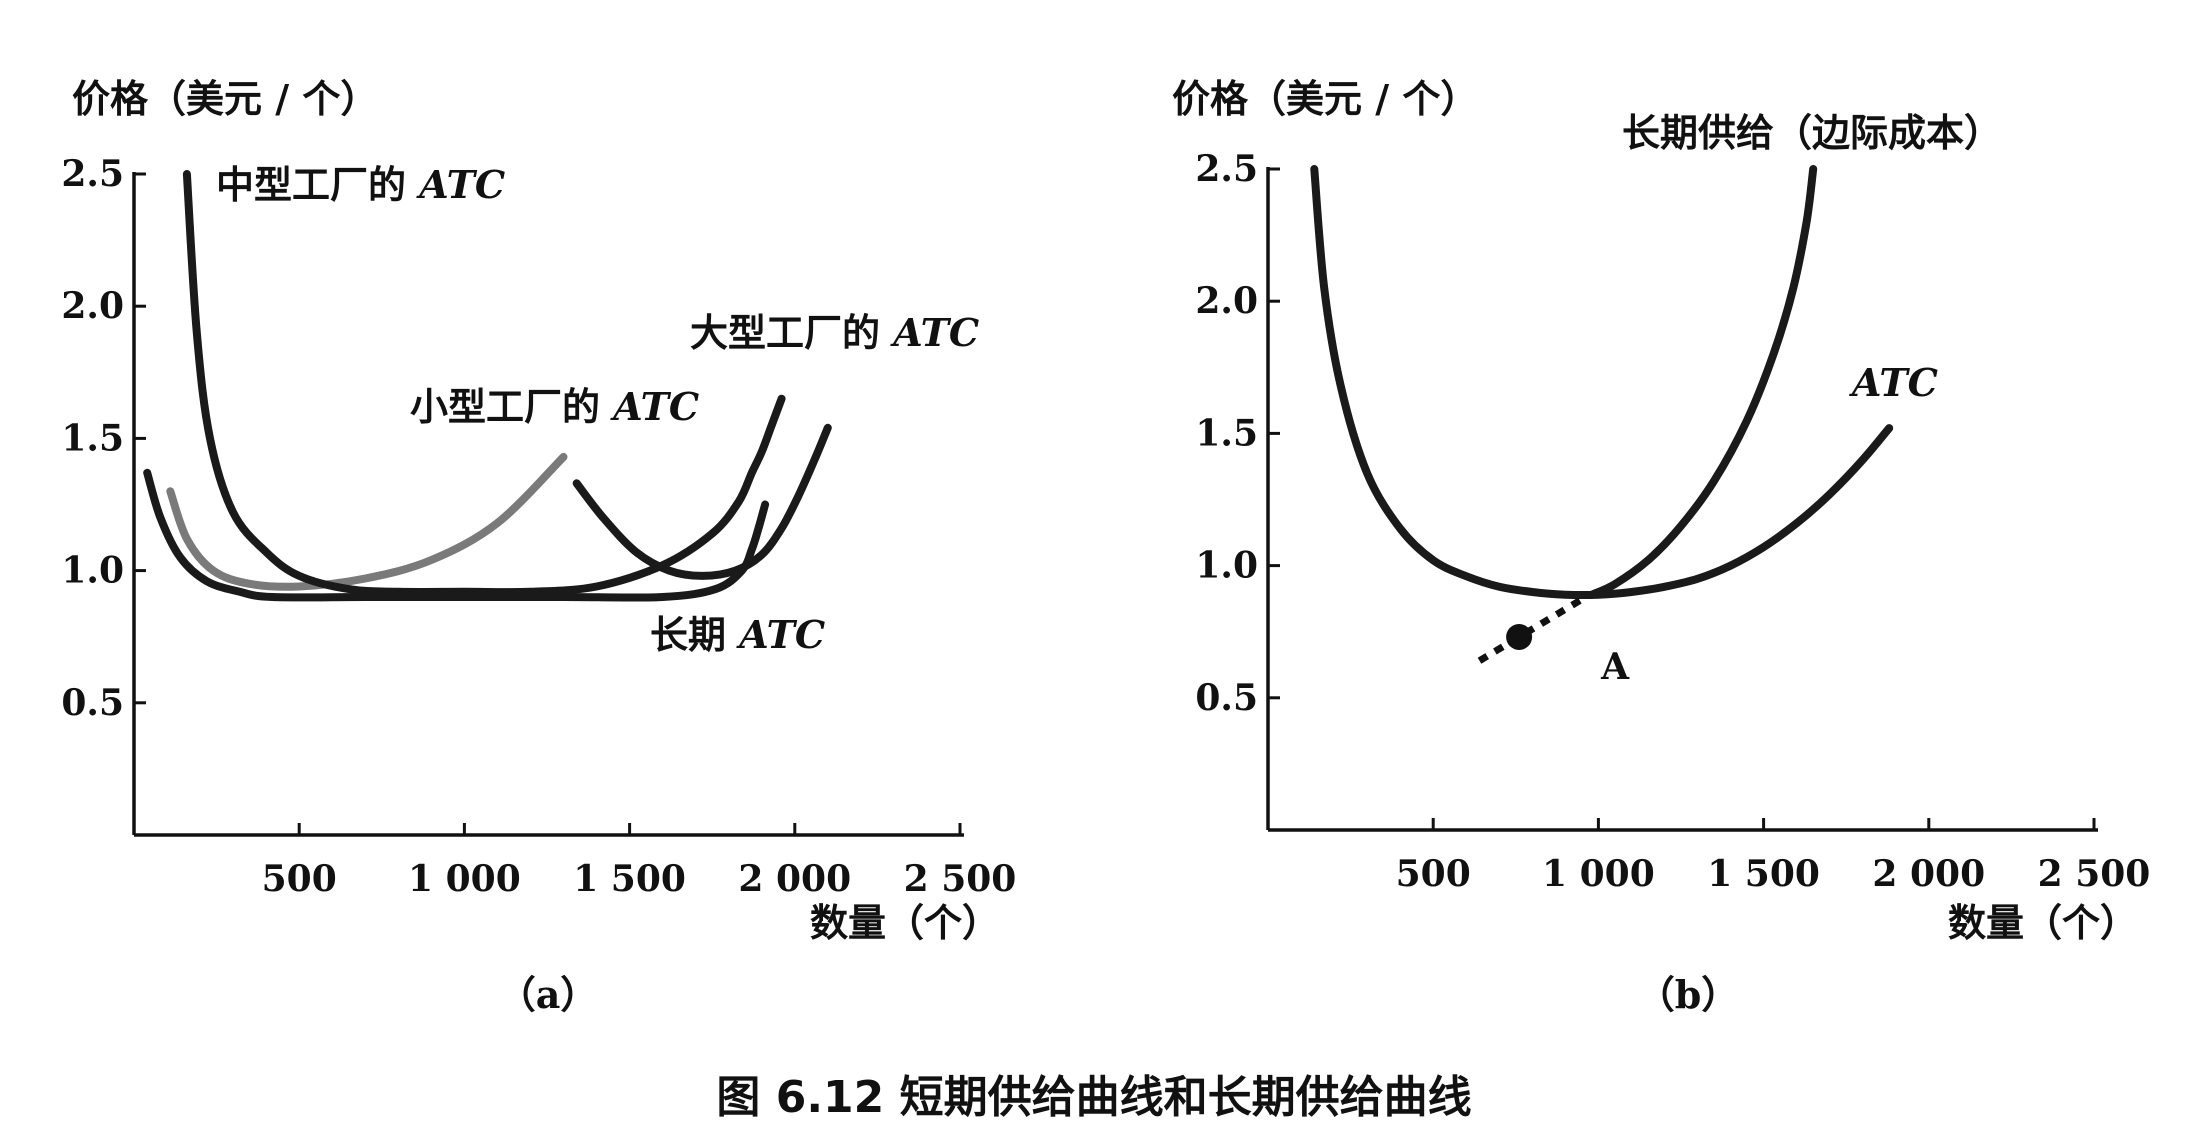 The image size is (2188, 1132). Describe the element at coordinates (1615, 667) in the screenshot. I see `point-label: A` at that location.